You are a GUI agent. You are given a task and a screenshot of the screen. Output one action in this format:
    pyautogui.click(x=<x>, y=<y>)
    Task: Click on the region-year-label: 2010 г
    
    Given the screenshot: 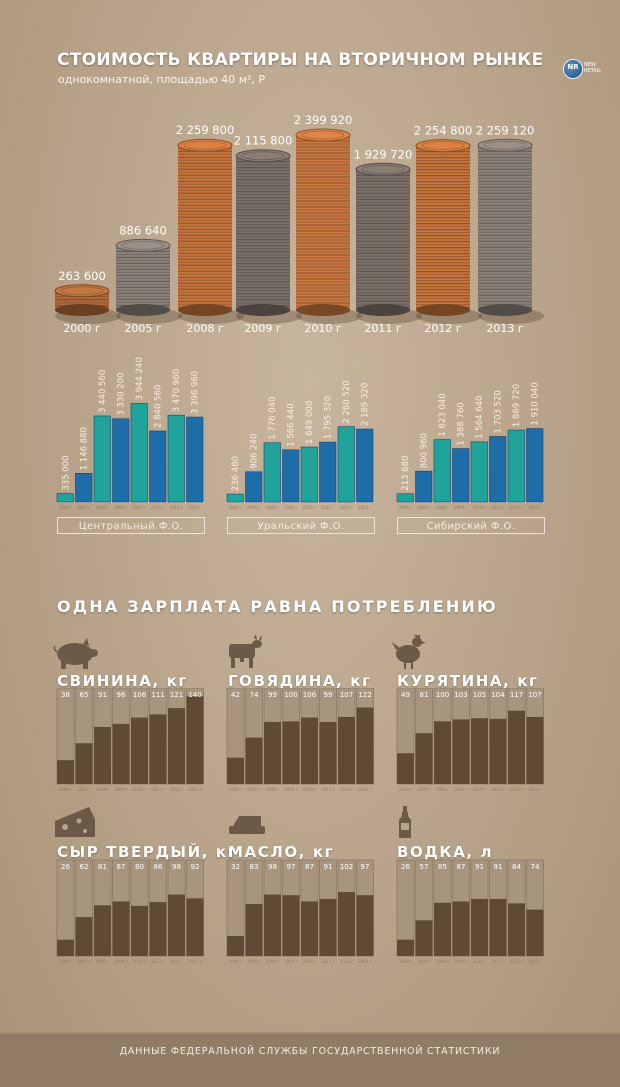 What is the action you would take?
    pyautogui.click(x=309, y=507)
    